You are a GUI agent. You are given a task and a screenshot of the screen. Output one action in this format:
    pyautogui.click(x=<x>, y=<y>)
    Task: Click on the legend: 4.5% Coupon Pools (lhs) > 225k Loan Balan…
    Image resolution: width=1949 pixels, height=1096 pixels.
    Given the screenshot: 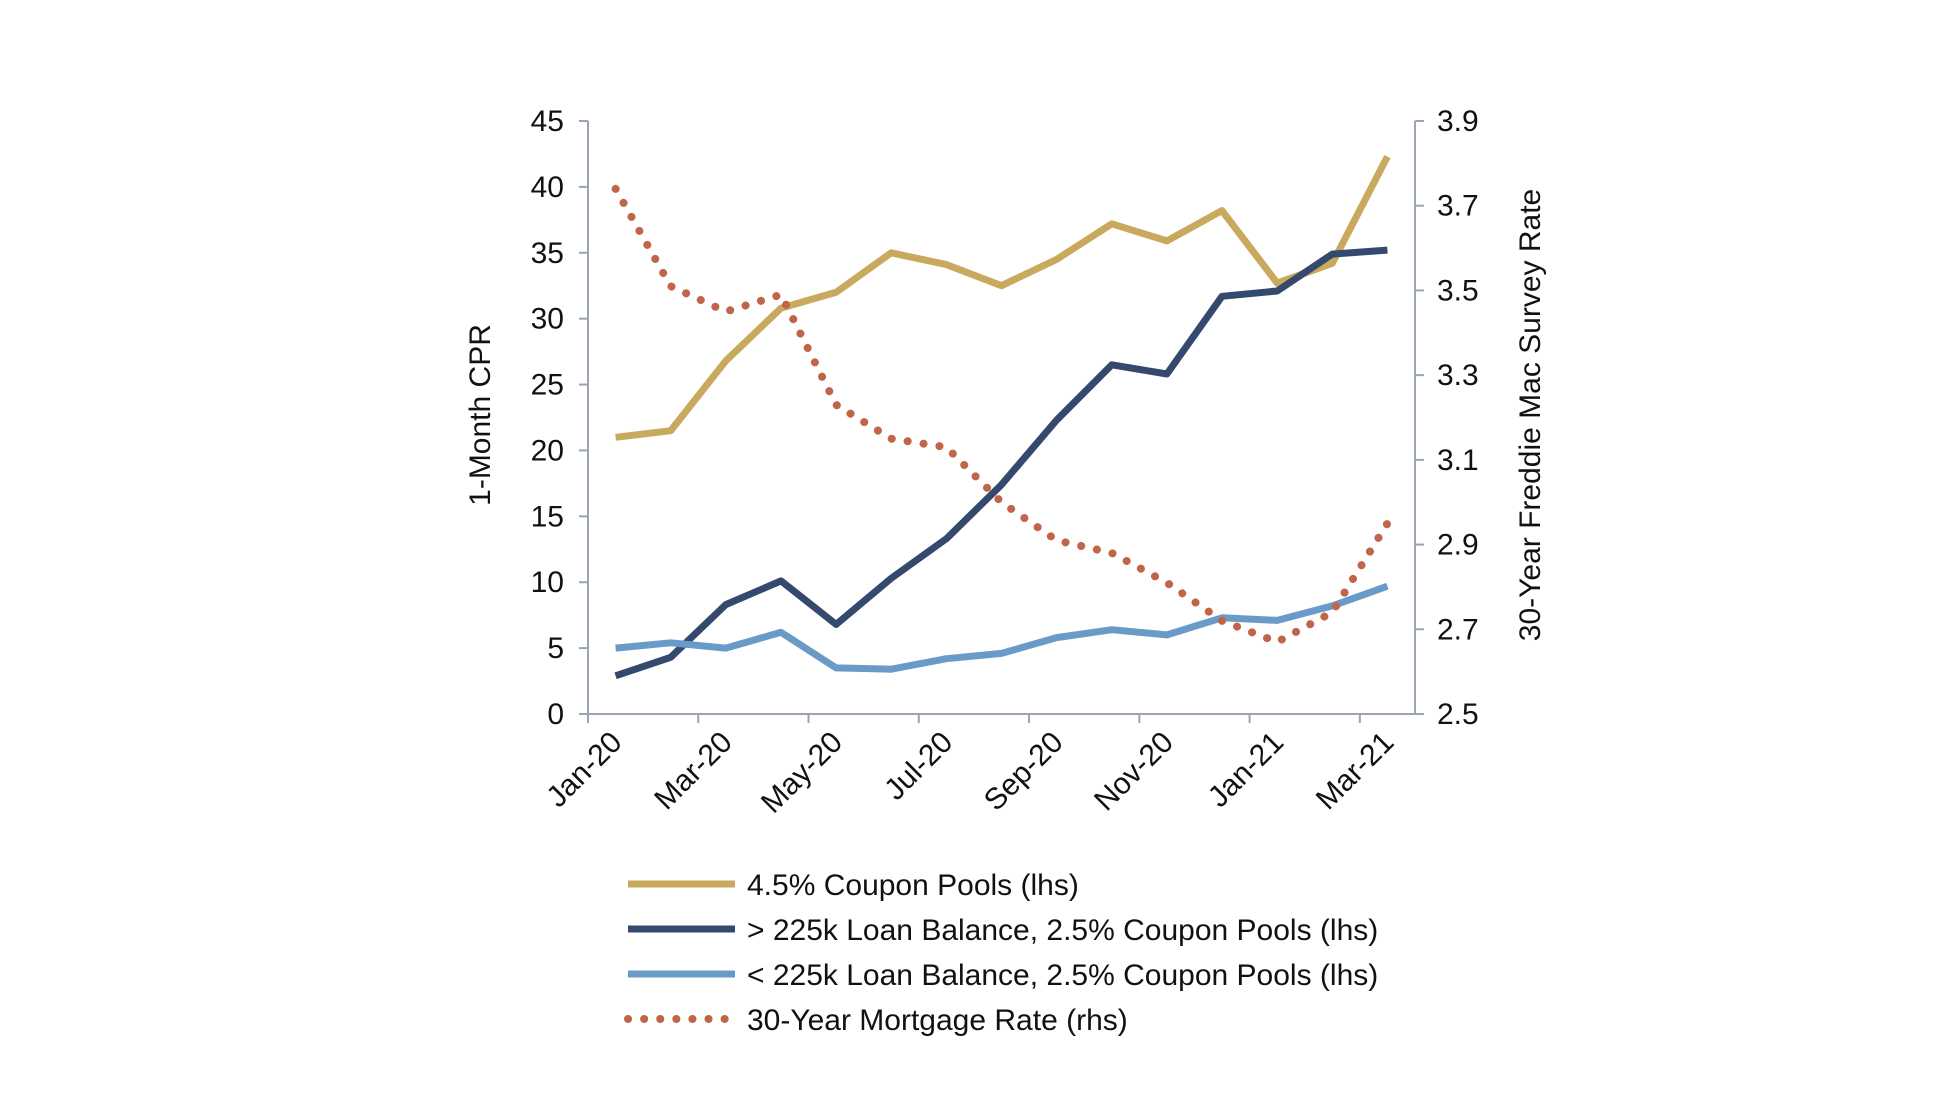 What is the action you would take?
    pyautogui.click(x=1001, y=953)
    